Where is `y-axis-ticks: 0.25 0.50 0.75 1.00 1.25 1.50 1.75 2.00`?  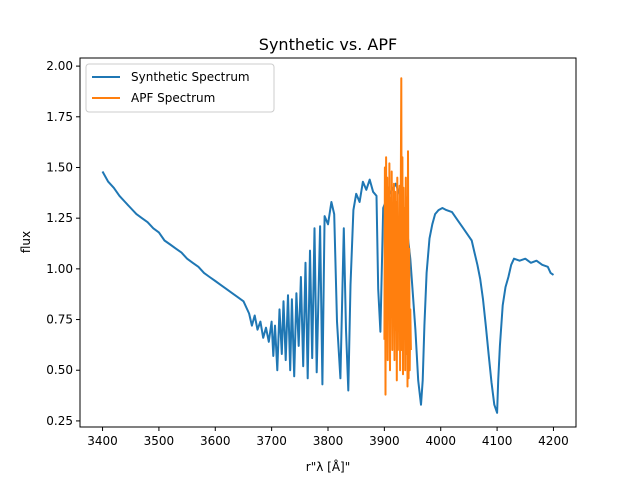 y-axis-ticks: 0.25 0.50 0.75 1.00 1.25 1.50 1.75 2.00 is located at coordinates (63, 243).